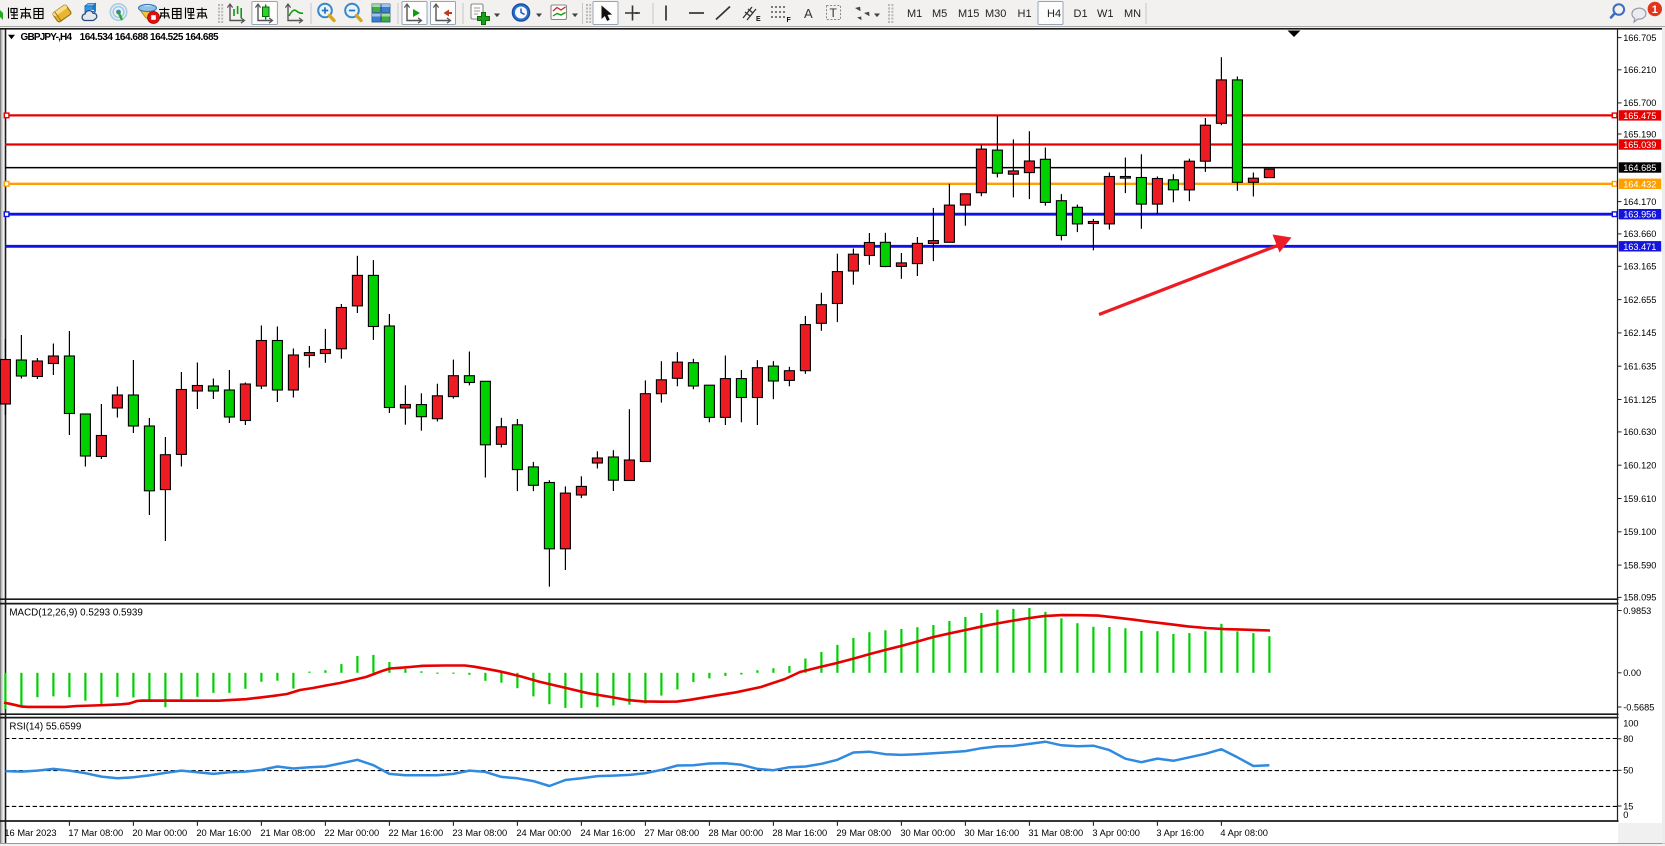 Image resolution: width=1665 pixels, height=846 pixels. What do you see at coordinates (1639, 184) in the screenshot?
I see `svg-text: 164.432` at bounding box center [1639, 184].